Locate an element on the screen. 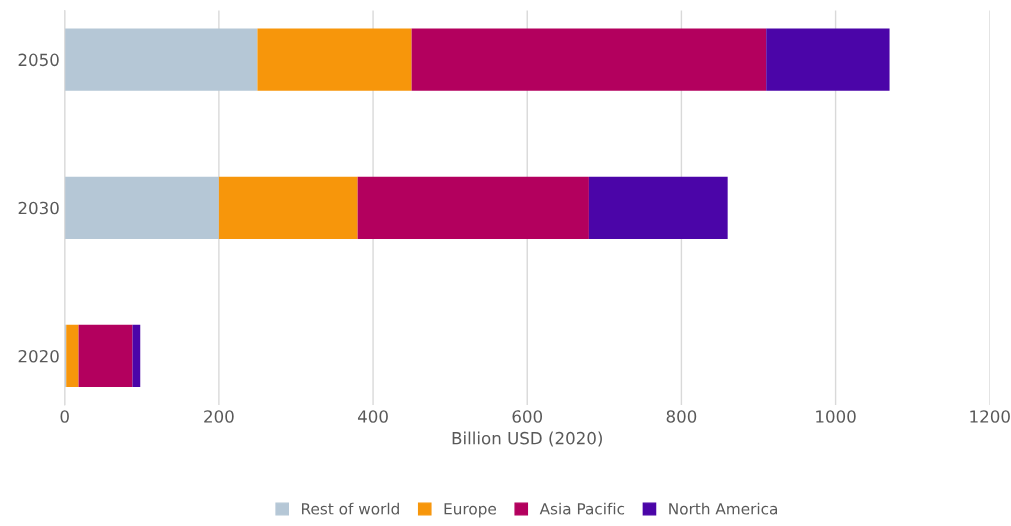  x-tick-label: 600 is located at coordinates (527, 416).